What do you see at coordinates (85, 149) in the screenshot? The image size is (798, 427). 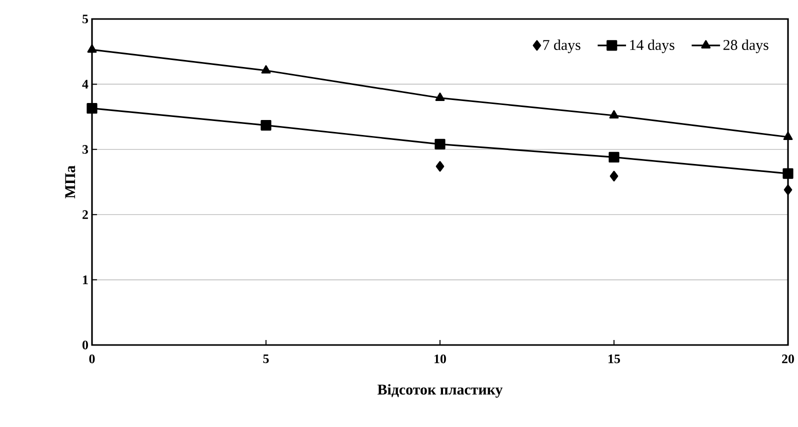 I see `y-tick-label: 3` at bounding box center [85, 149].